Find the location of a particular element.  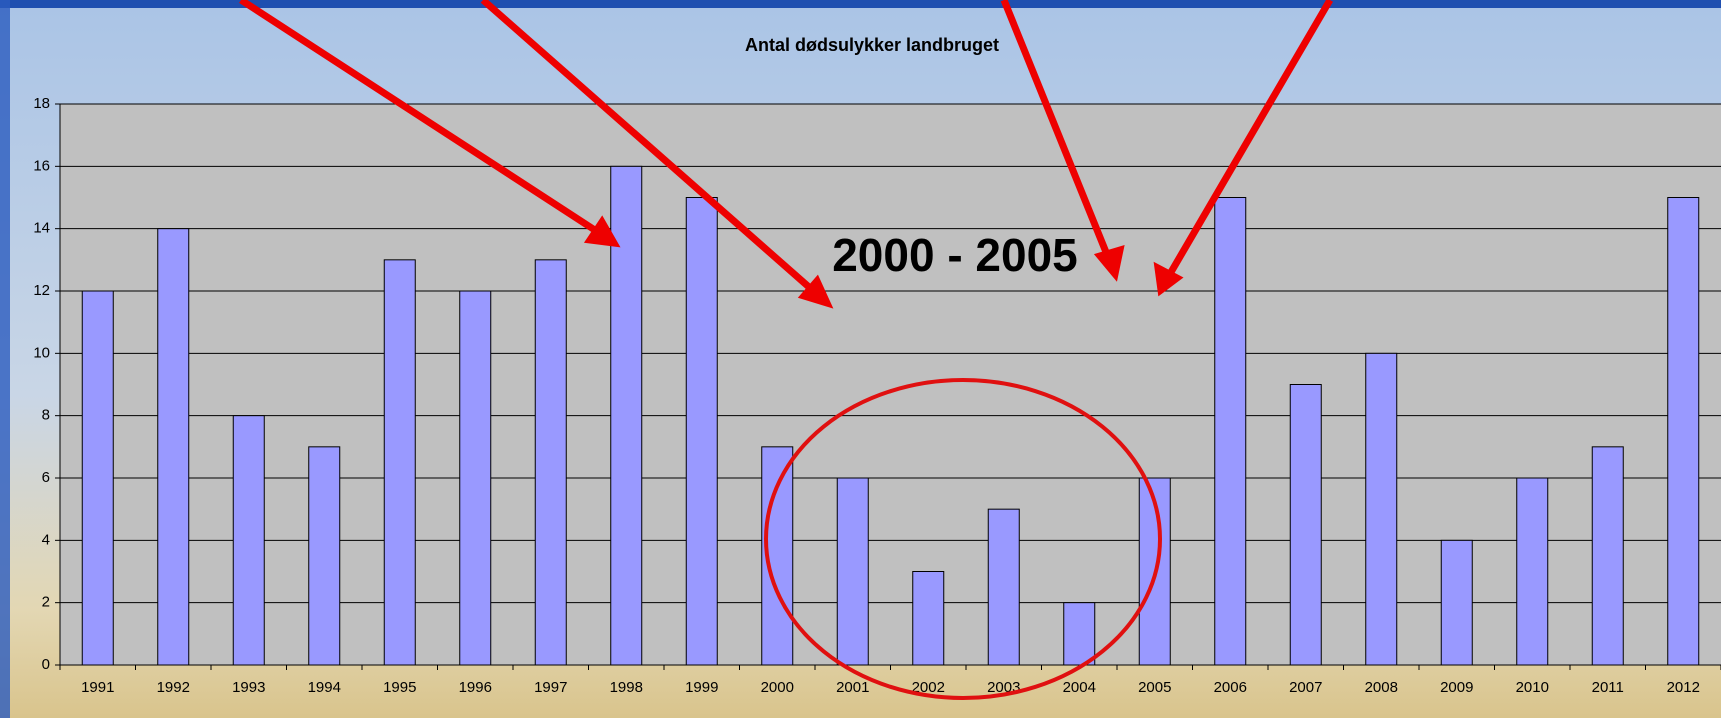

x-tick-label: 2011 is located at coordinates (1608, 687).